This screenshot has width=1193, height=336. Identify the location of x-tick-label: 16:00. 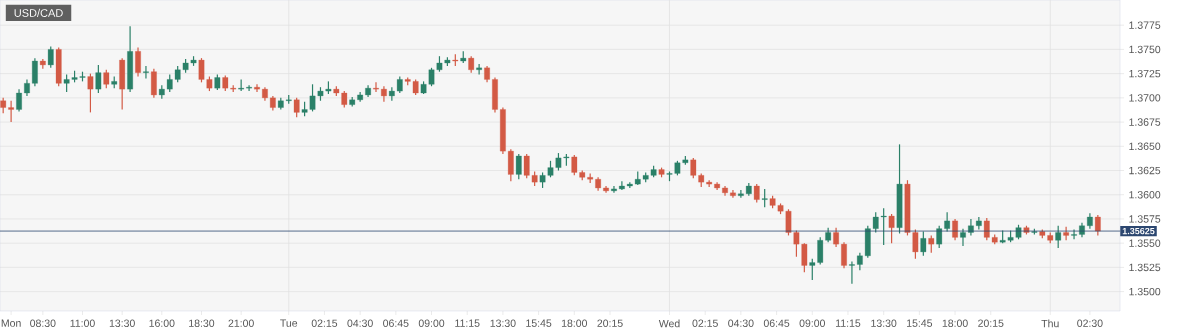
(162, 323).